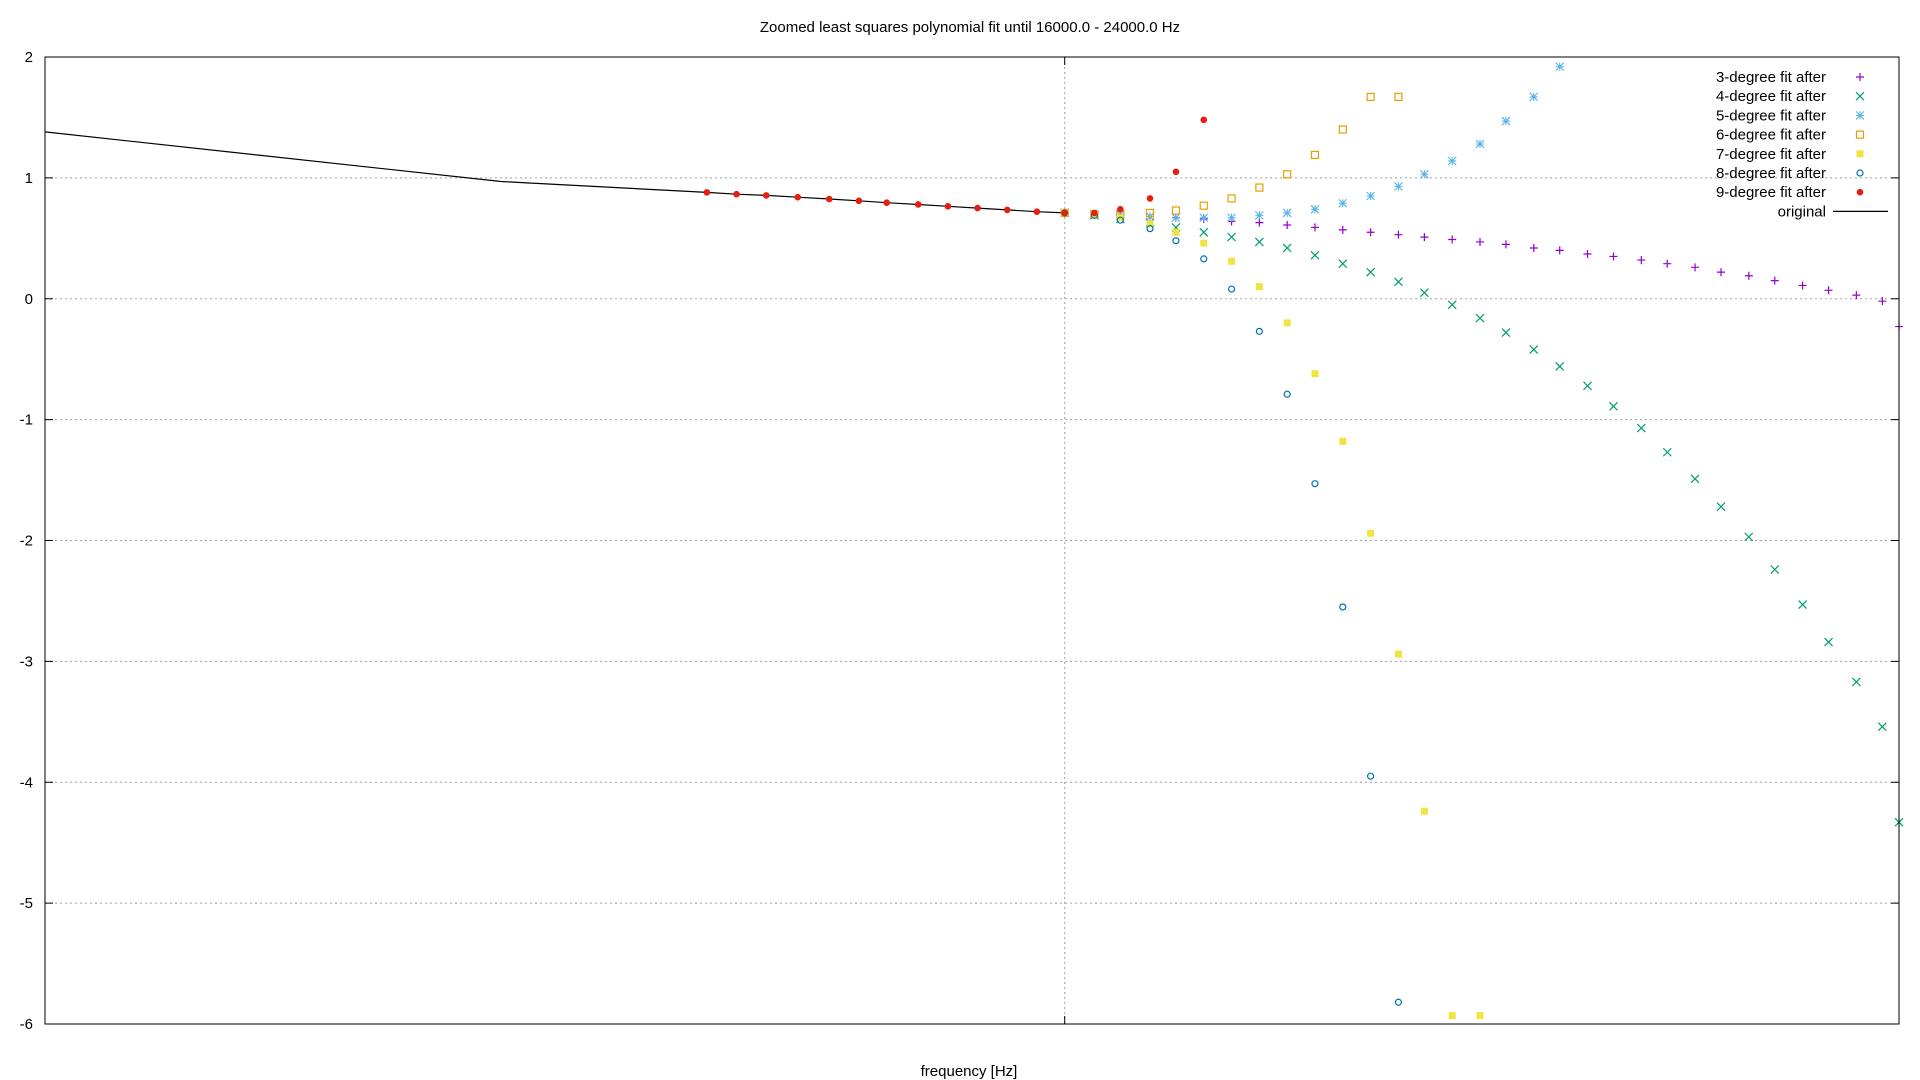 The width and height of the screenshot is (1920, 1080). Describe the element at coordinates (1481, 269) in the screenshot. I see `series-3-degree` at that location.